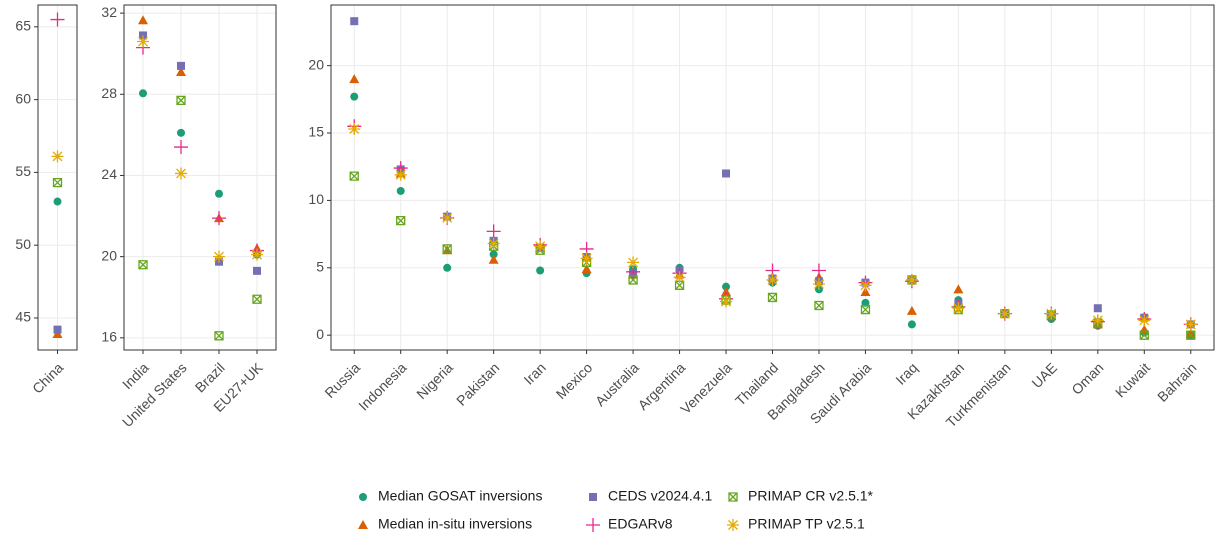  What do you see at coordinates (455, 524) in the screenshot?
I see `legend-label: Median in-situ inversions` at bounding box center [455, 524].